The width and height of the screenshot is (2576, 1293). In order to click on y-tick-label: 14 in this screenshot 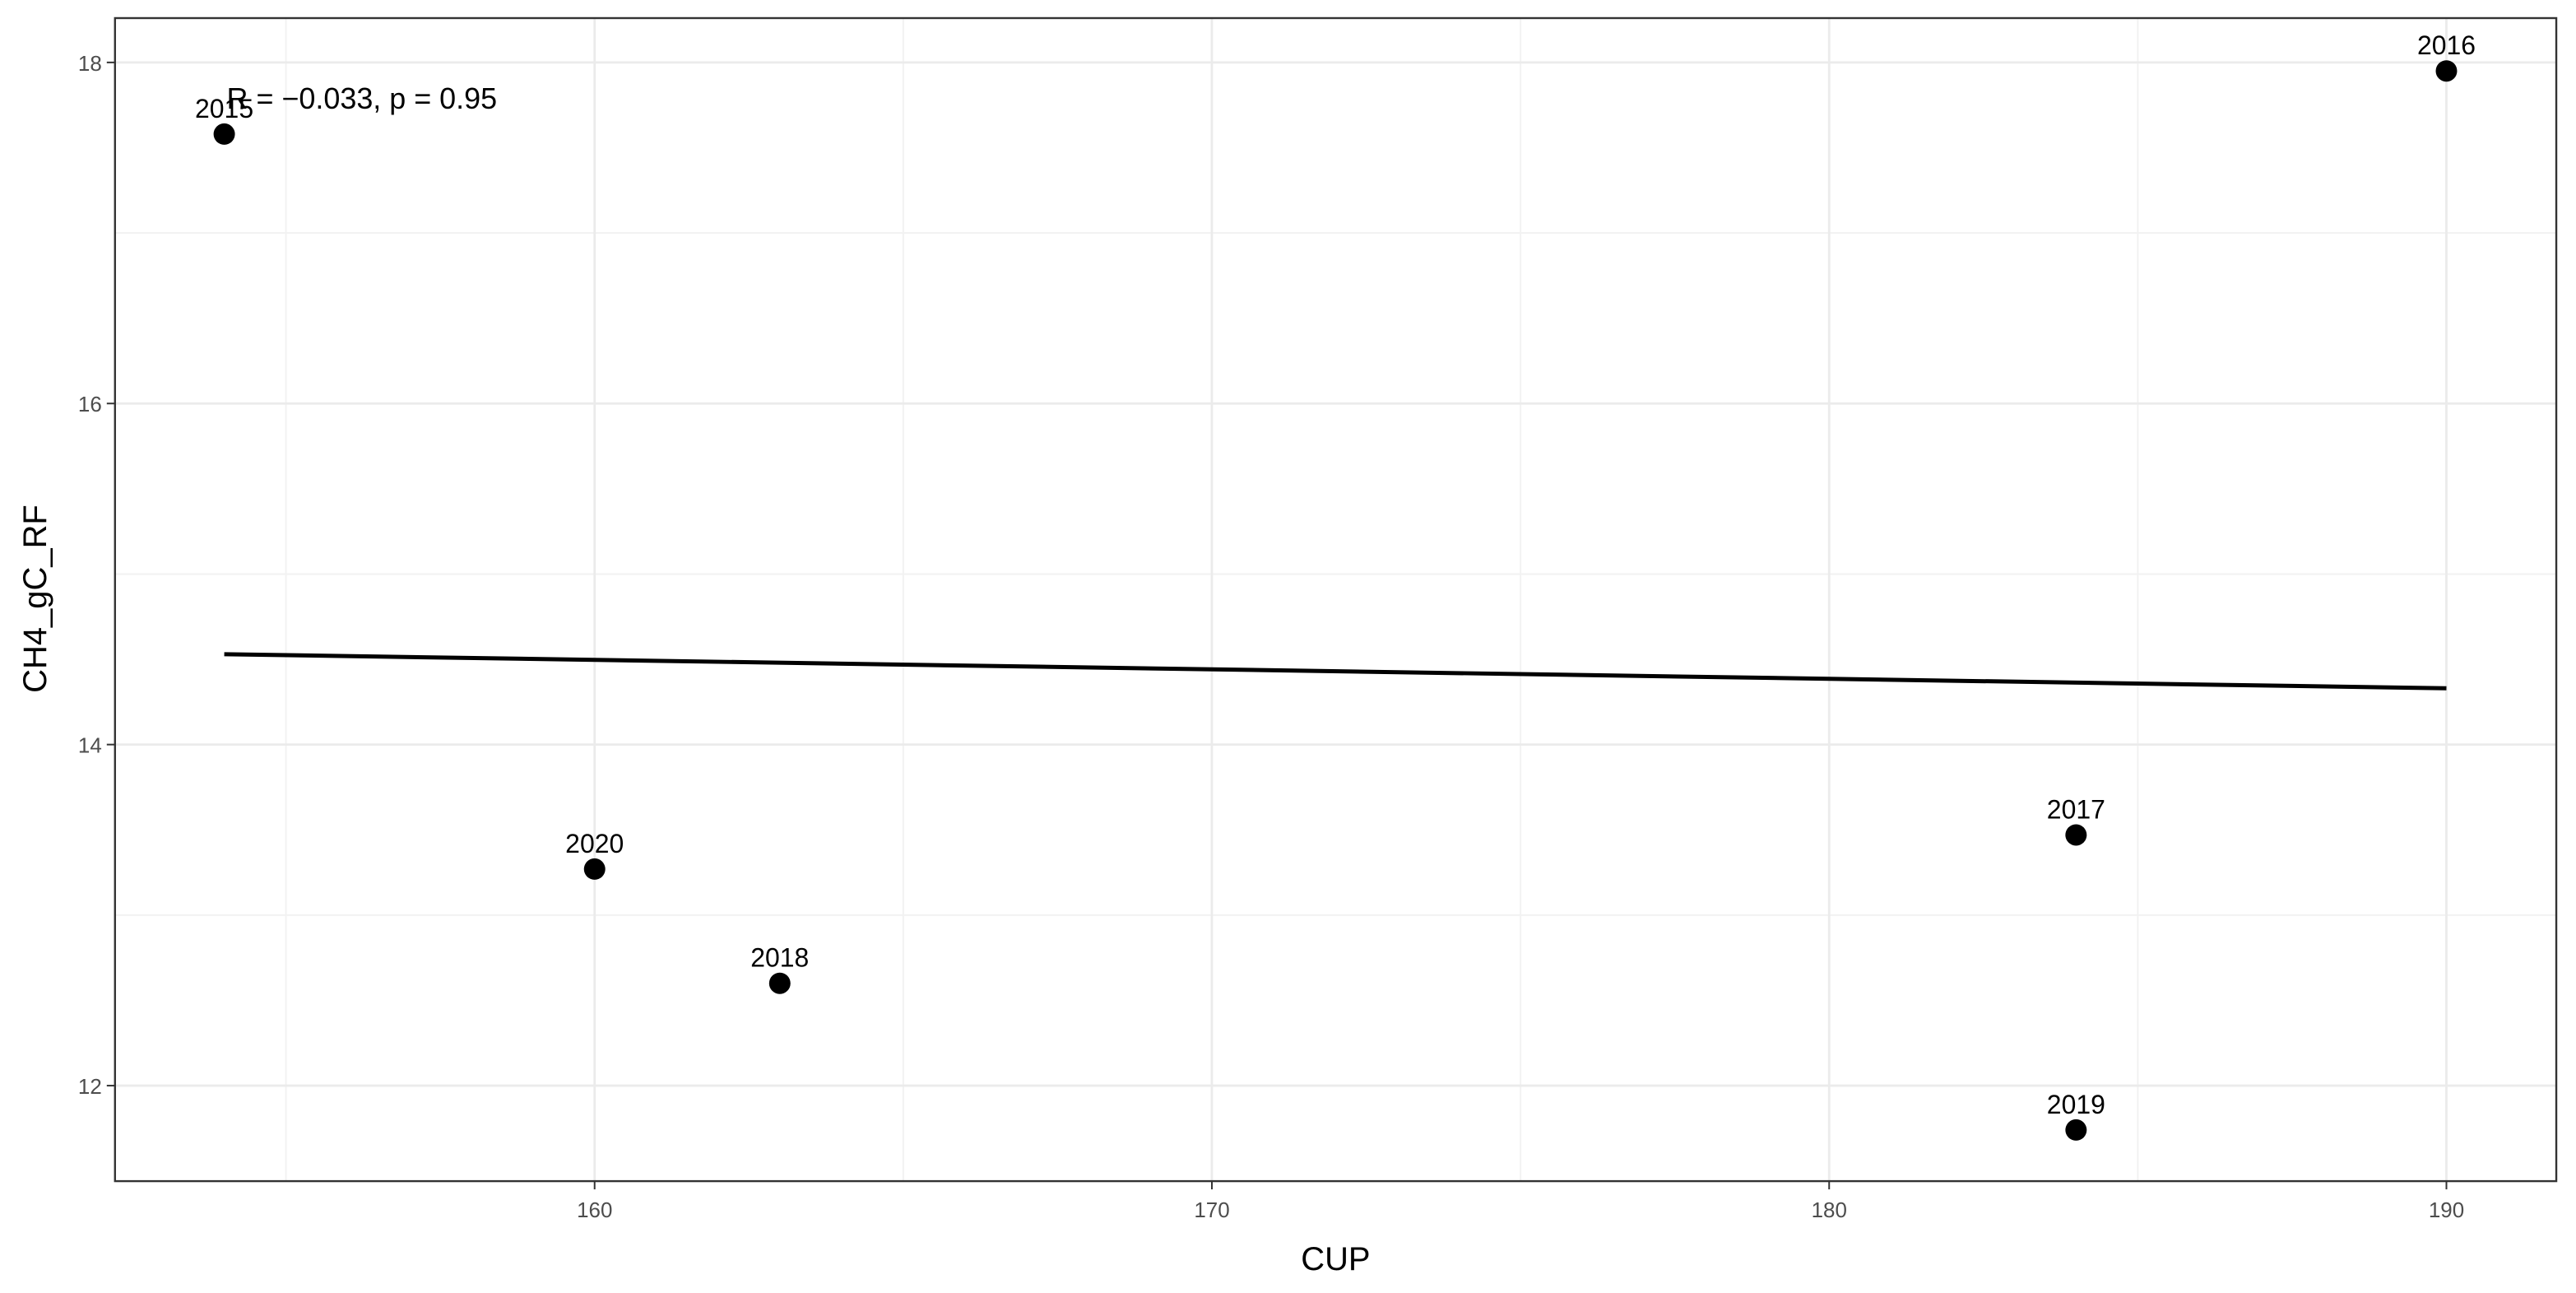, I will do `click(90, 745)`.